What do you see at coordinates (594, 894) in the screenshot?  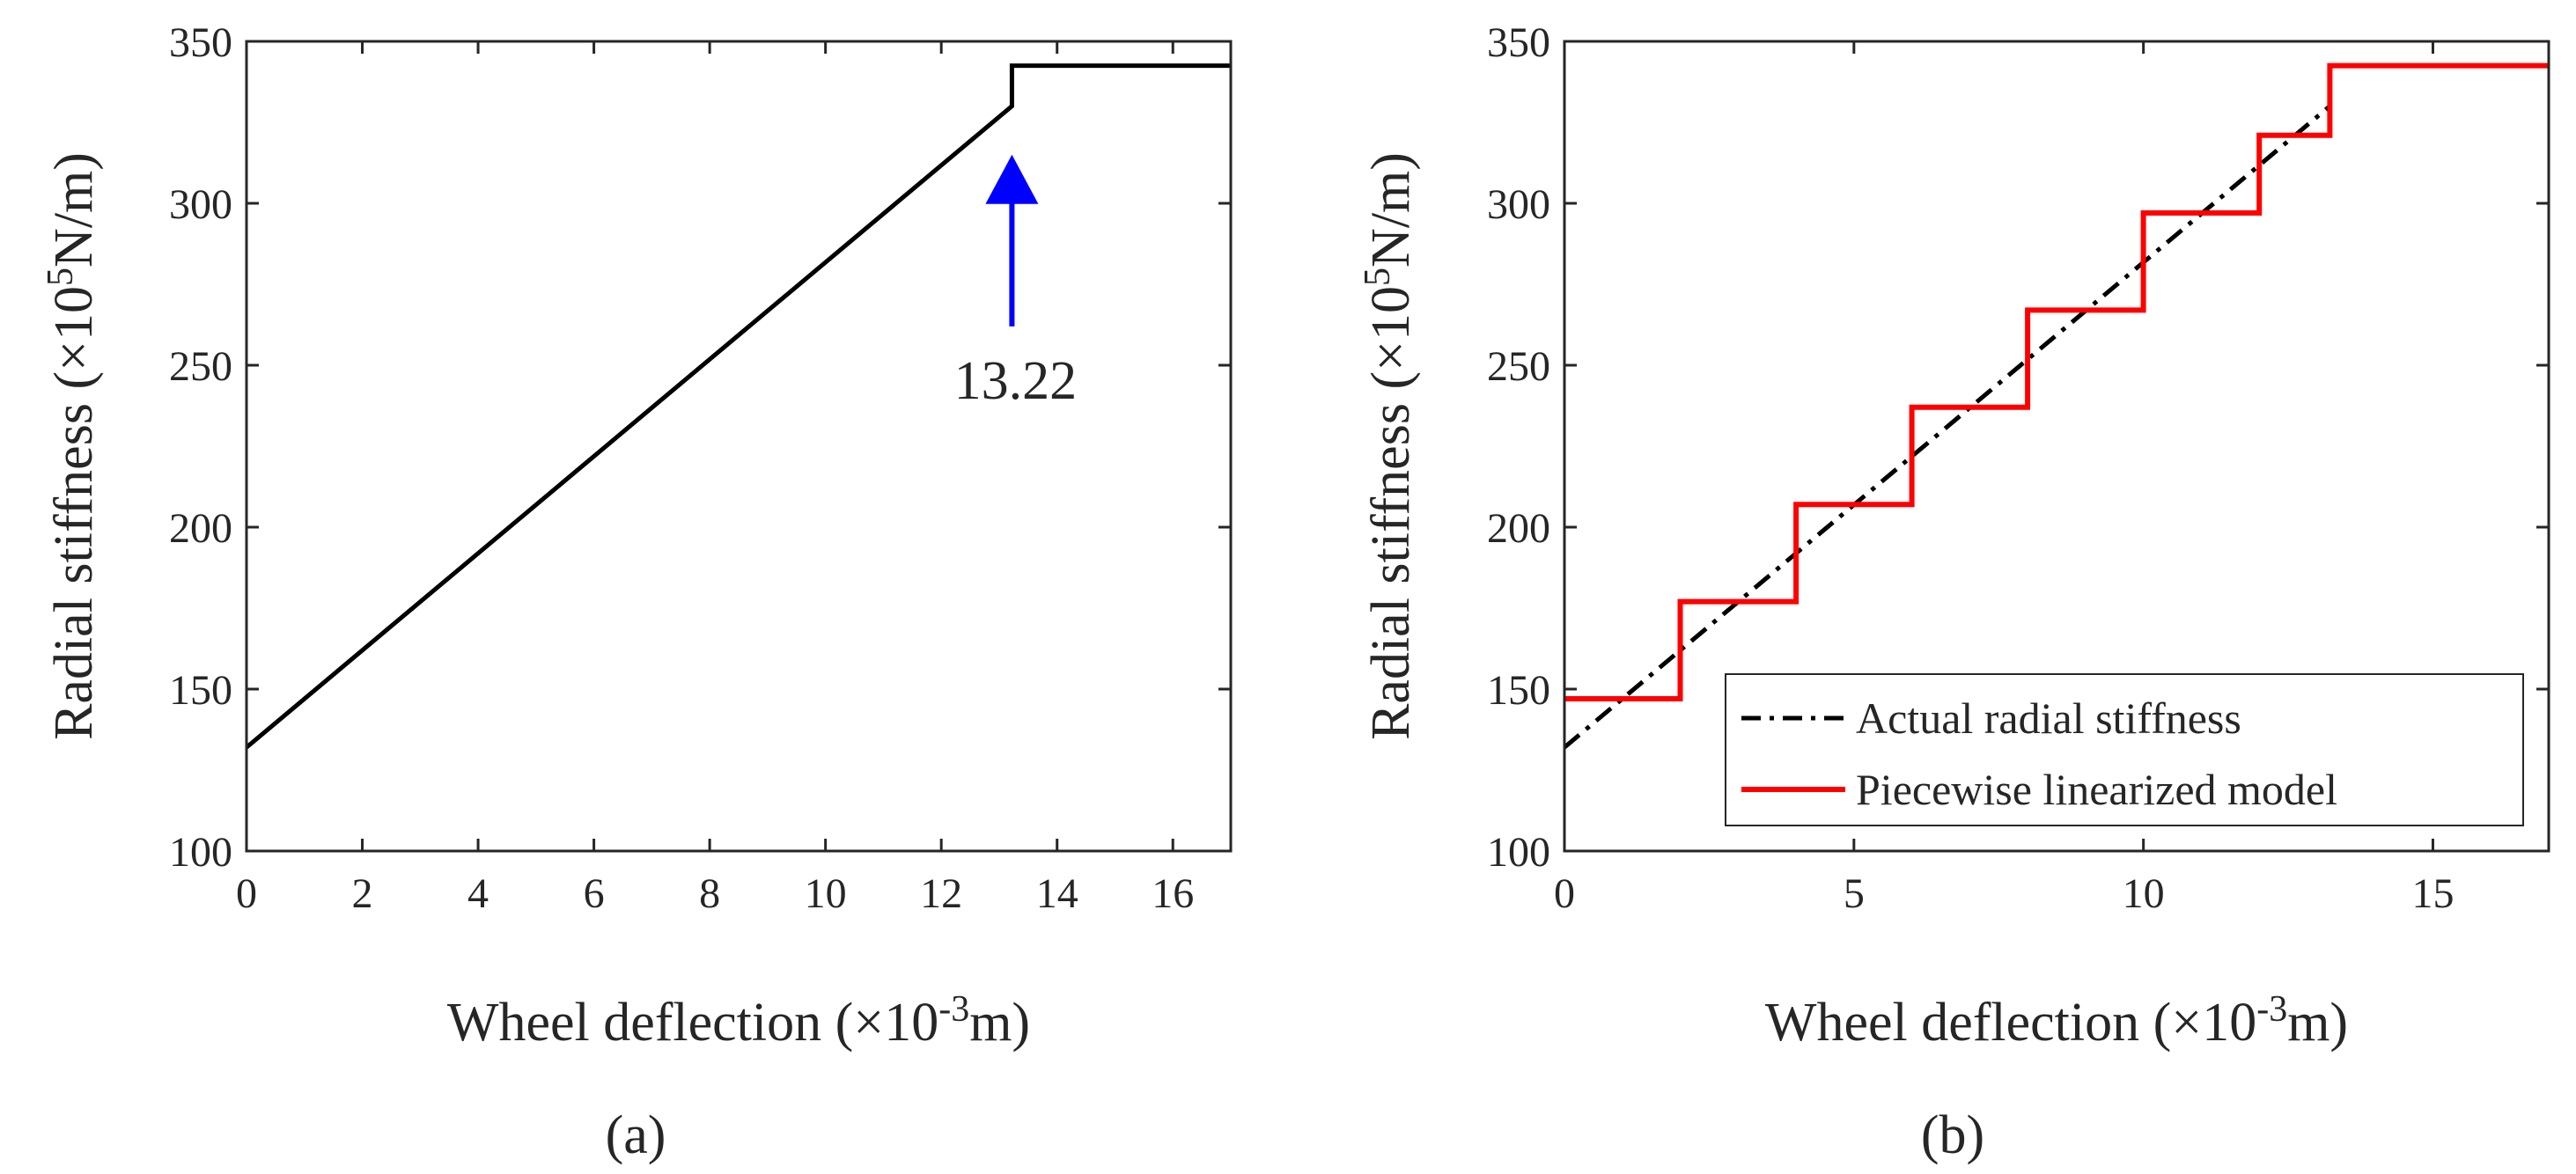 I see `x-tick-label: 6` at bounding box center [594, 894].